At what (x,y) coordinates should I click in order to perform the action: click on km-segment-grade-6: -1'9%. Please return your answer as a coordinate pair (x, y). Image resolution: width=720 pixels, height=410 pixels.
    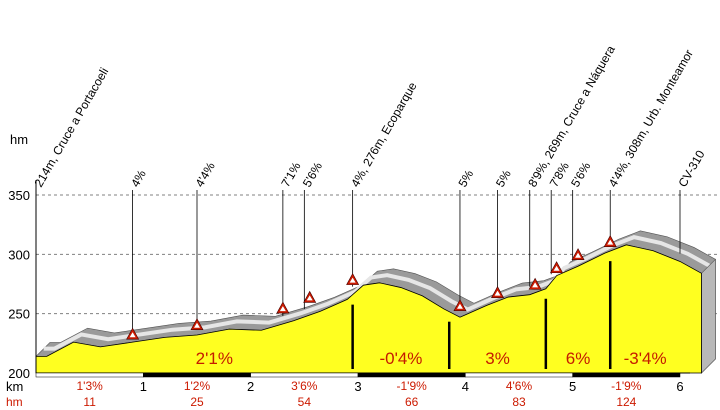
    Looking at the image, I should click on (626, 386).